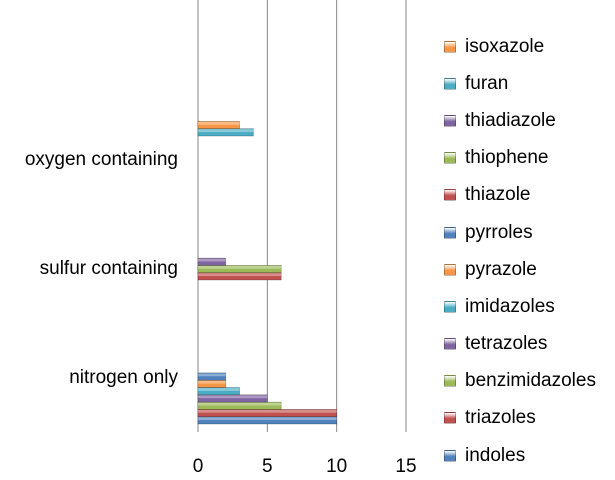  What do you see at coordinates (337, 466) in the screenshot?
I see `tick-label: 10` at bounding box center [337, 466].